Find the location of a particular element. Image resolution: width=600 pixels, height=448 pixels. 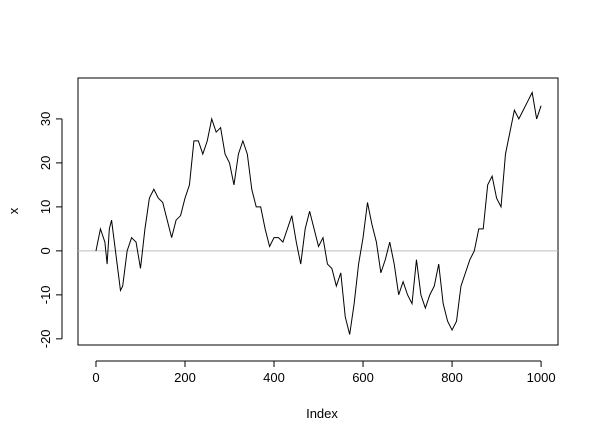

y-tick-label: 30 is located at coordinates (45, 119).